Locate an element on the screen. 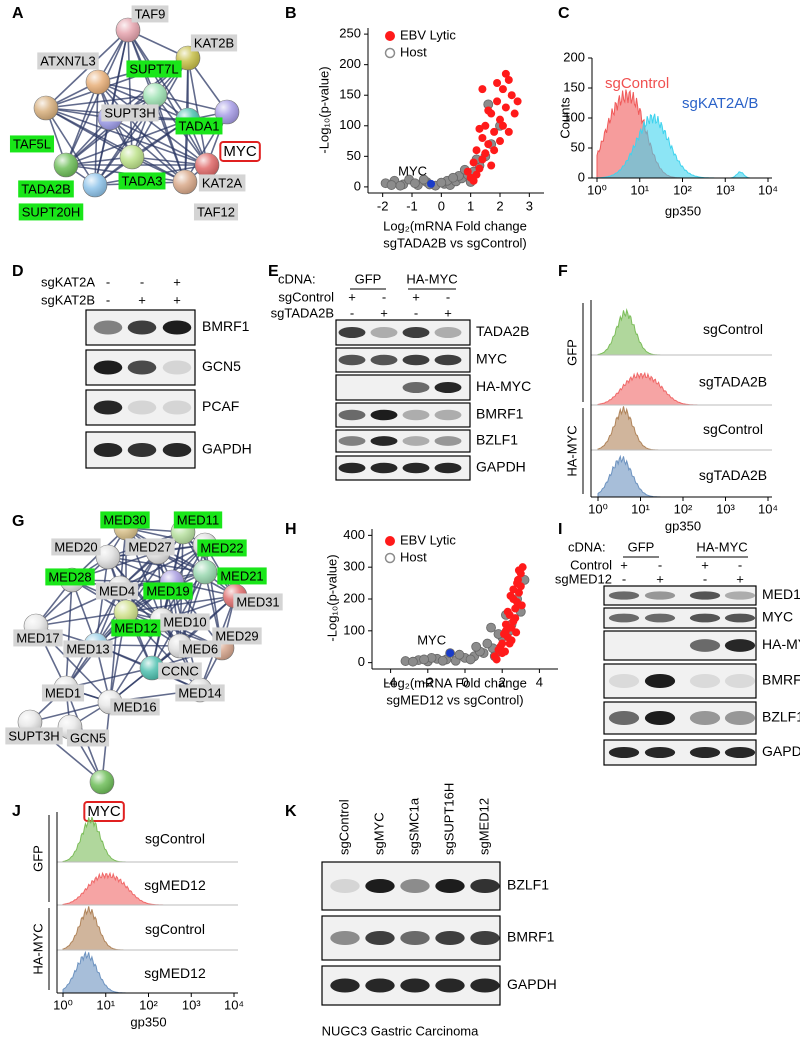  highlight-point is located at coordinates (450, 653).